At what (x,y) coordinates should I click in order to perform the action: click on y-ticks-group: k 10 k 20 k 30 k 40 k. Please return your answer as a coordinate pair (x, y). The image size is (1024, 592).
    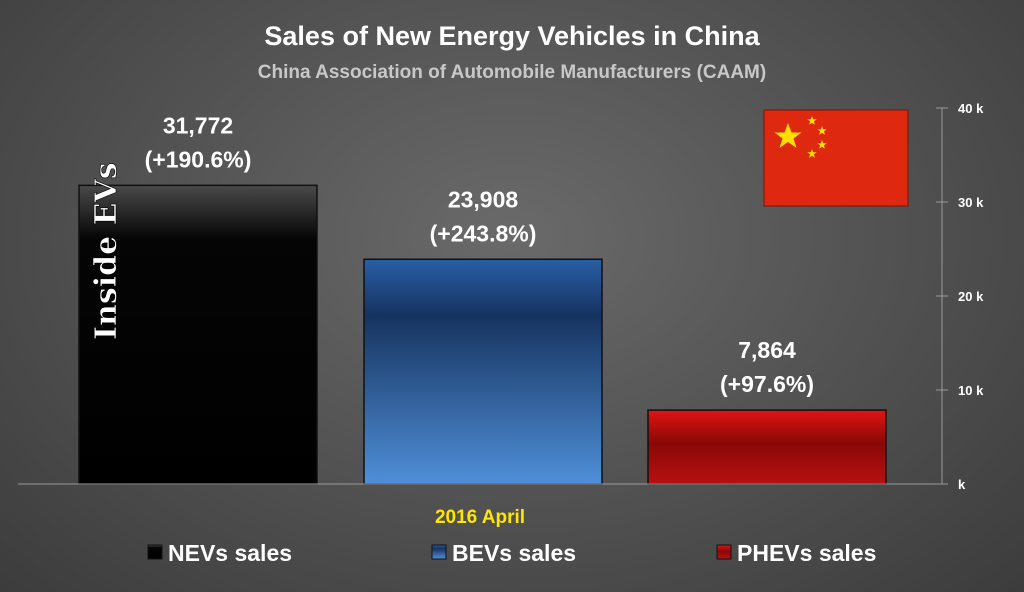
    Looking at the image, I should click on (960, 296).